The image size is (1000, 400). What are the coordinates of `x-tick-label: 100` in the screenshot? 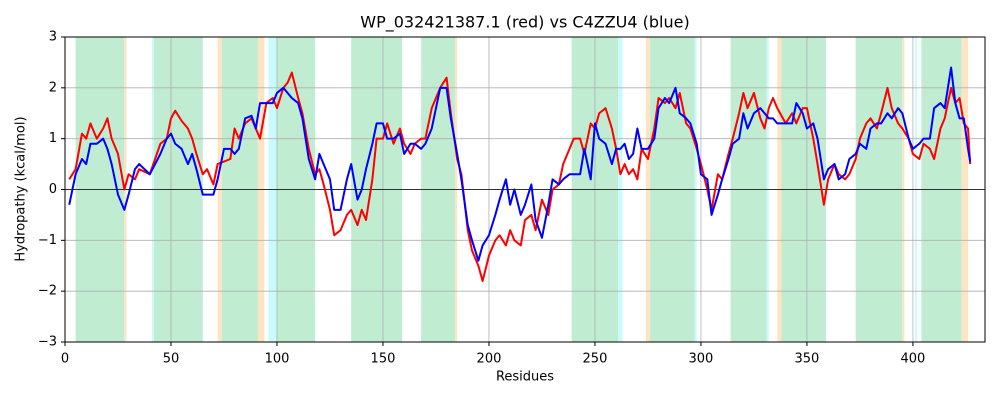 It's located at (277, 359).